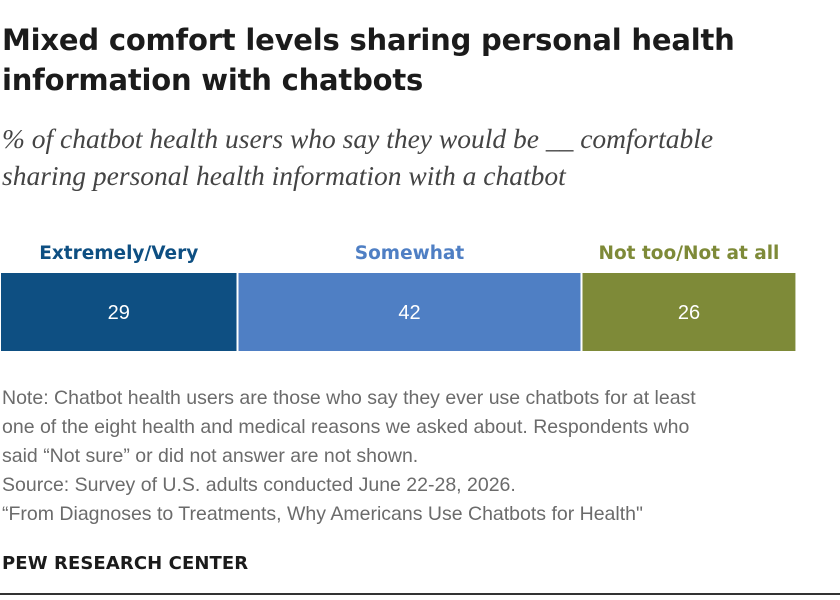 Image resolution: width=840 pixels, height=600 pixels. What do you see at coordinates (213, 80) in the screenshot?
I see `chart-title-line-2: information with chatbots` at bounding box center [213, 80].